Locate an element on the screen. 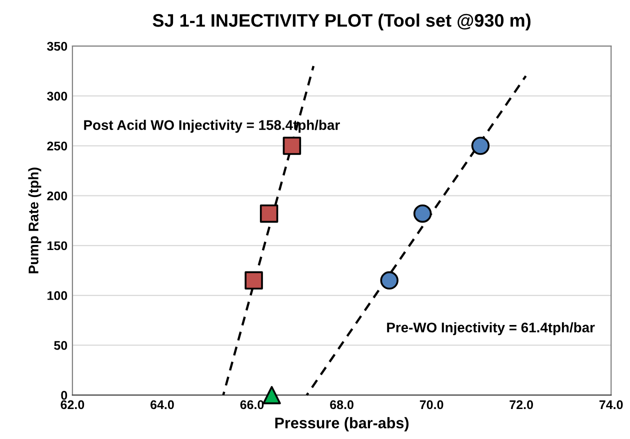 The height and width of the screenshot is (439, 630). y-axis-title: Pump Rate (tph) is located at coordinates (35, 221).